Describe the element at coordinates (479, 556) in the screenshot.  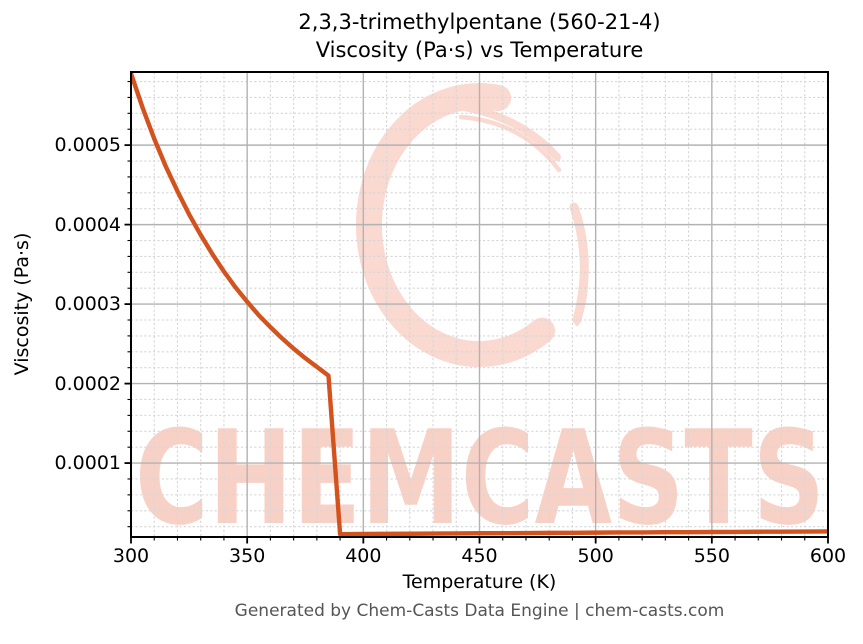
I see `x-tick-label: 450` at that location.